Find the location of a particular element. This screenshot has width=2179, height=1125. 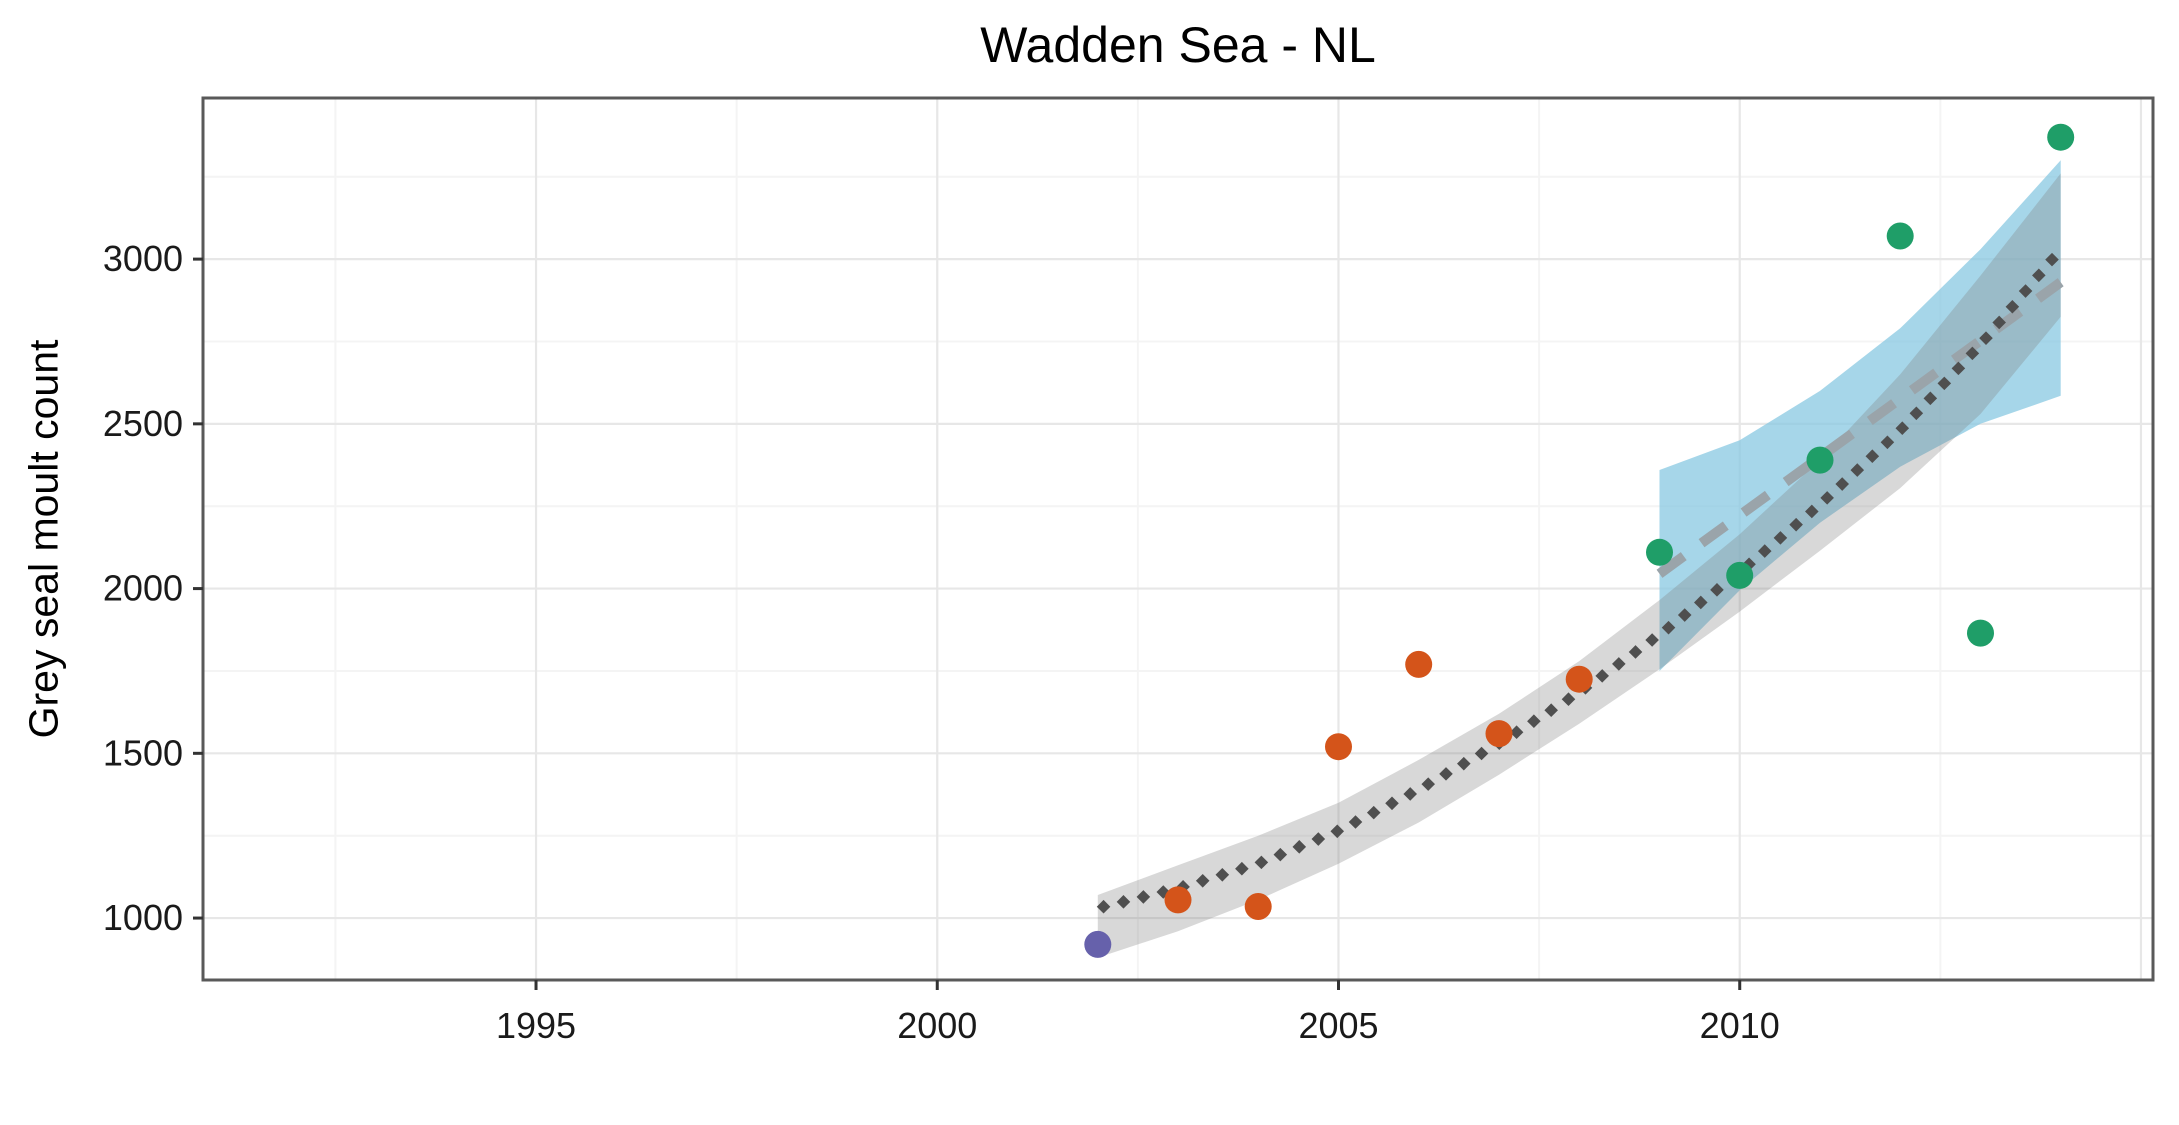

y-tick-label: 2000 is located at coordinates (143, 588).